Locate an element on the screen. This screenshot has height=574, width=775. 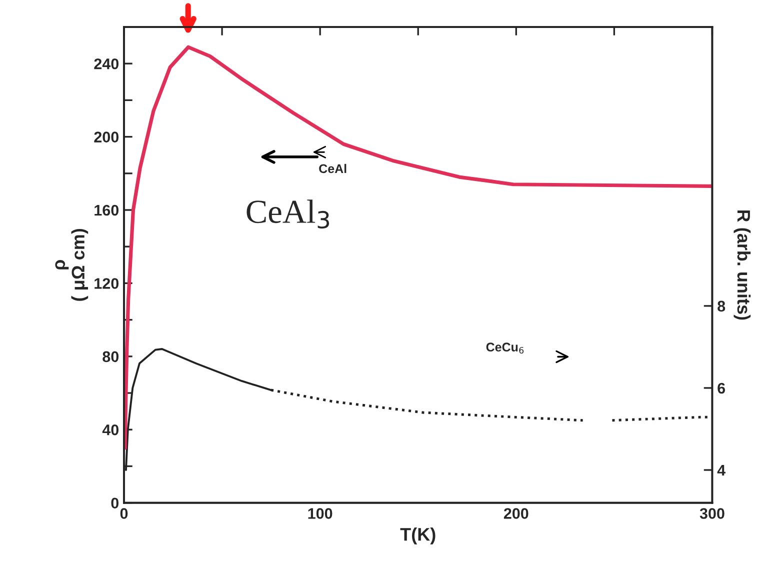
x-tick-label: 100 is located at coordinates (320, 513).